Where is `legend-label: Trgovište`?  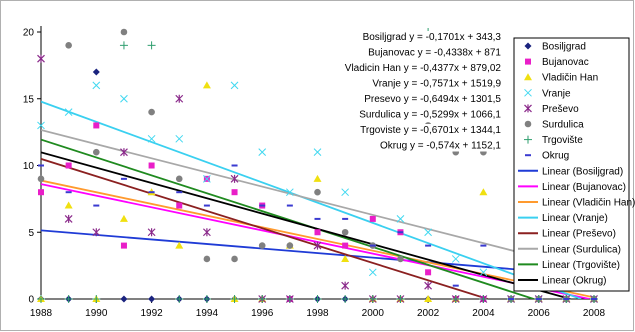
legend-label: Trgovište is located at coordinates (562, 140).